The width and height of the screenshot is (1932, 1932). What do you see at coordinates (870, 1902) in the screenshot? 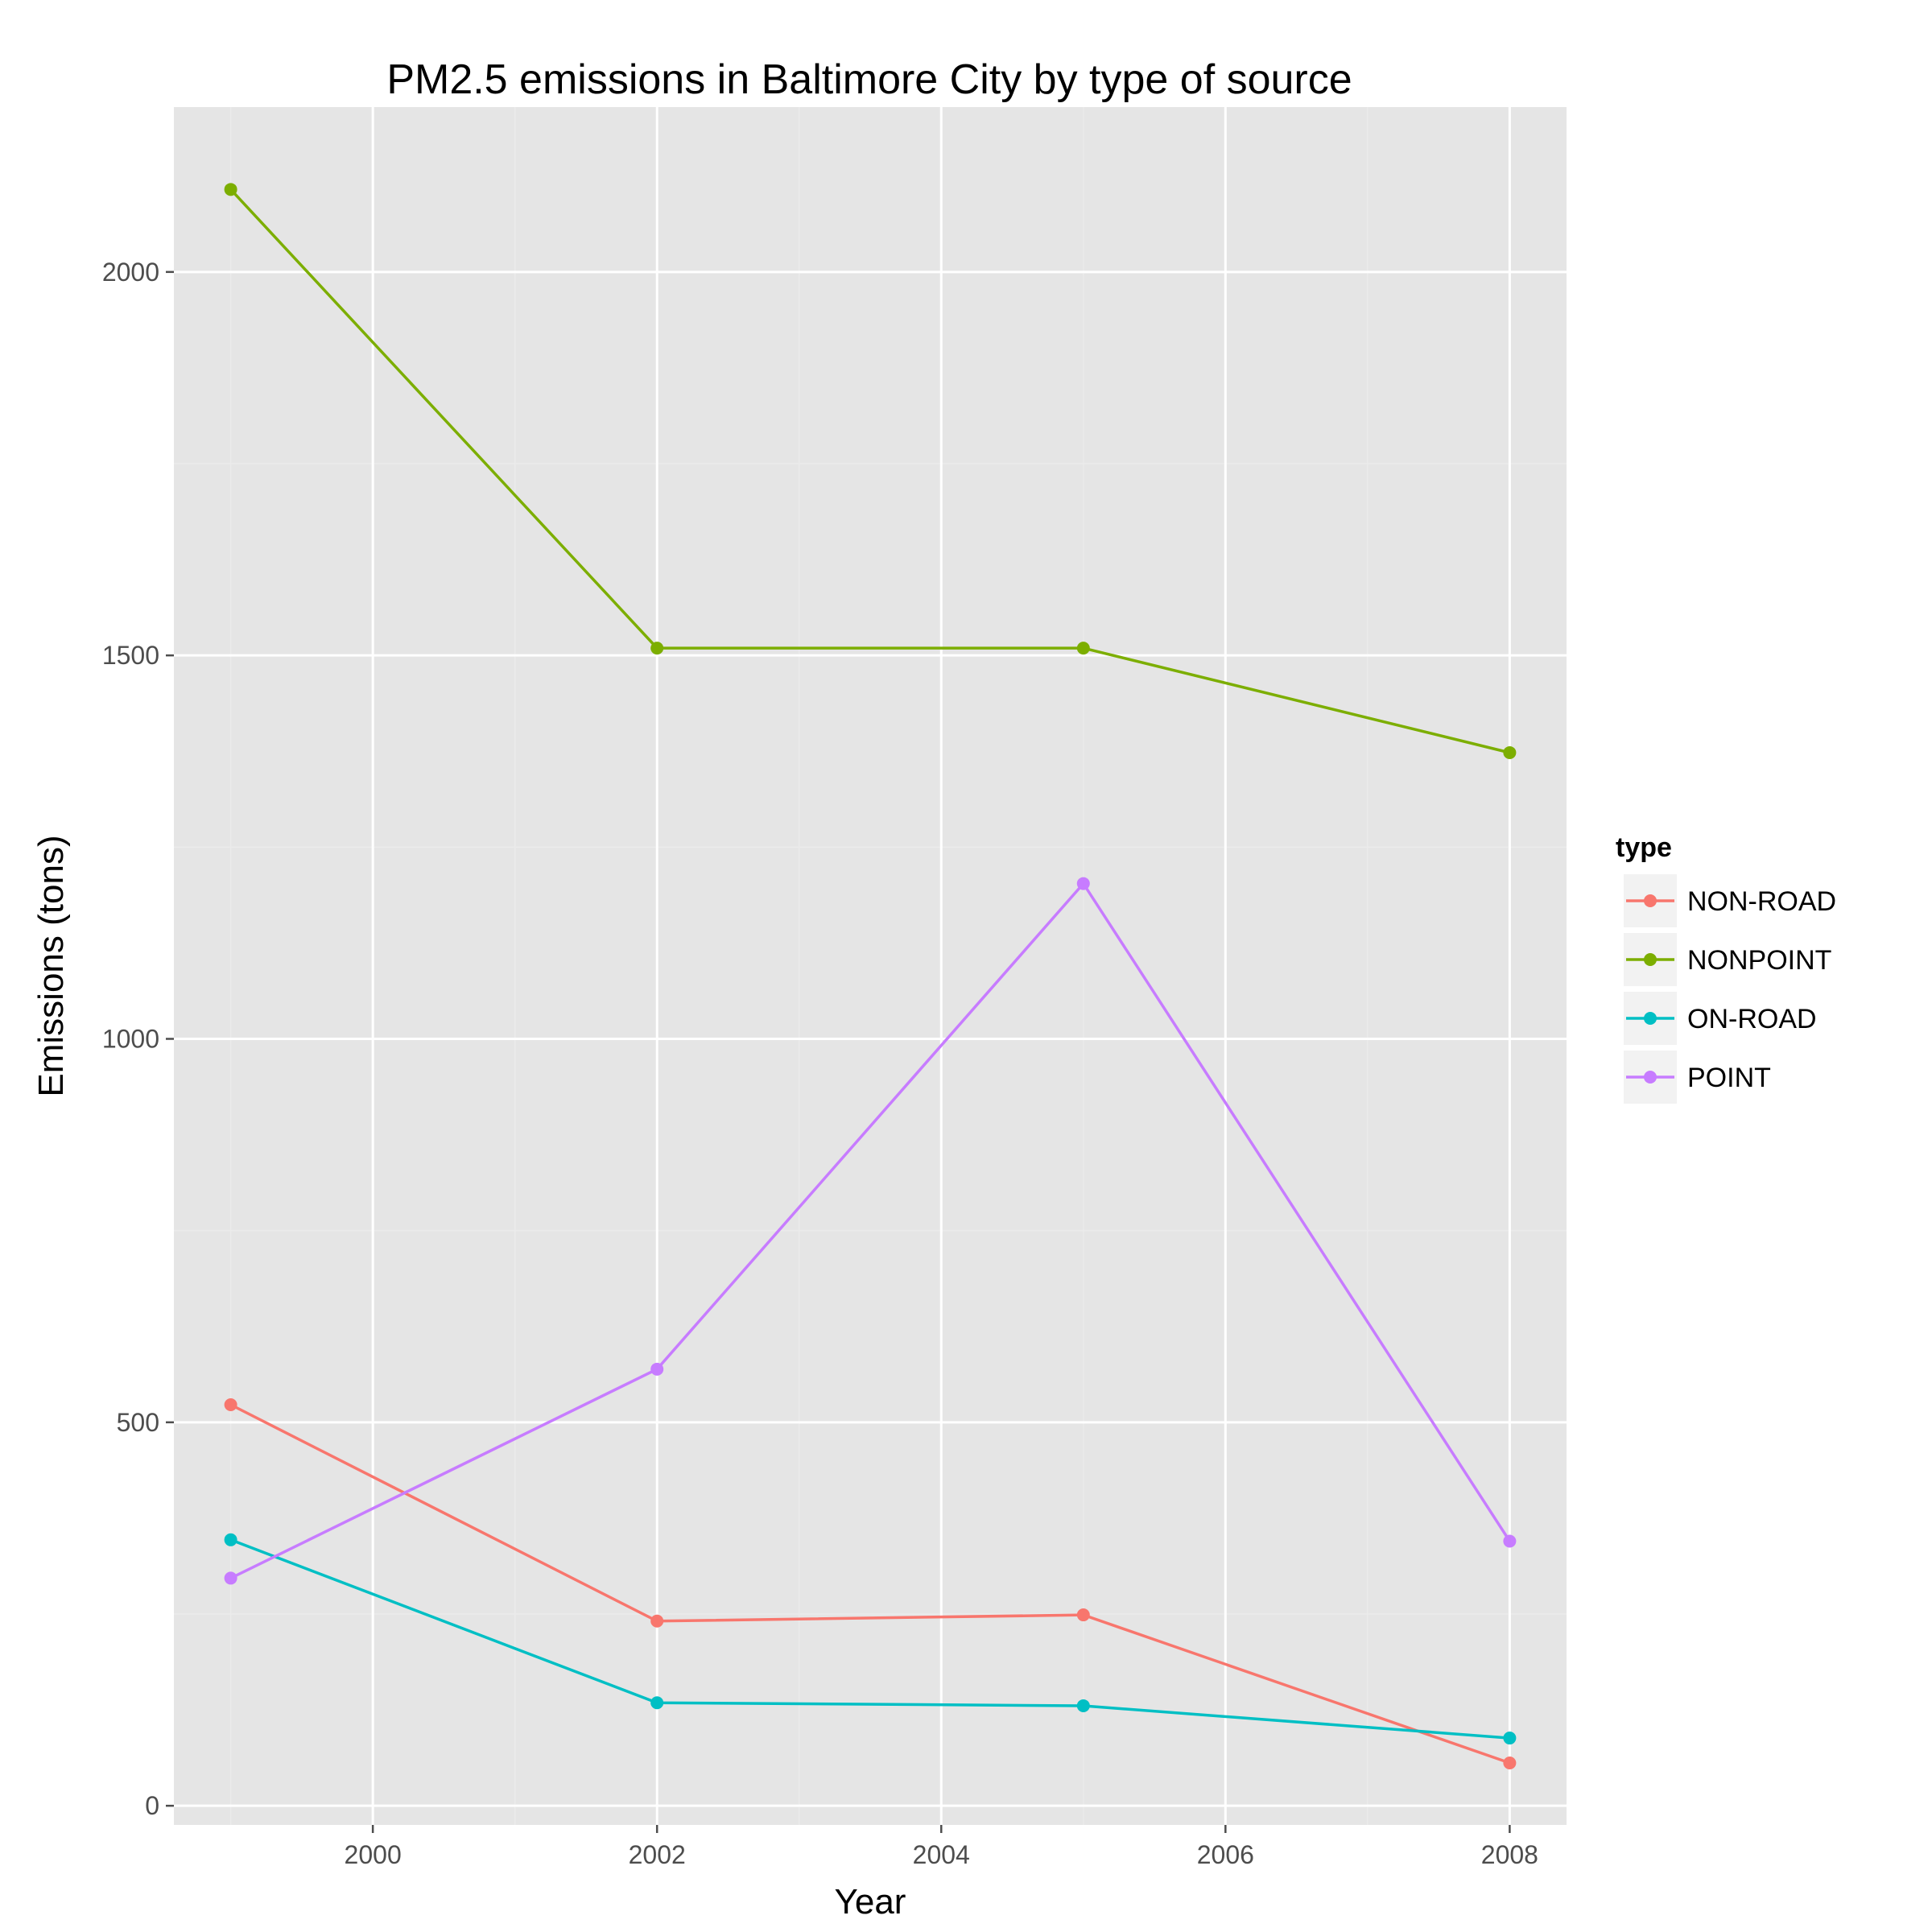
I see `x-axis-title: Year` at bounding box center [870, 1902].